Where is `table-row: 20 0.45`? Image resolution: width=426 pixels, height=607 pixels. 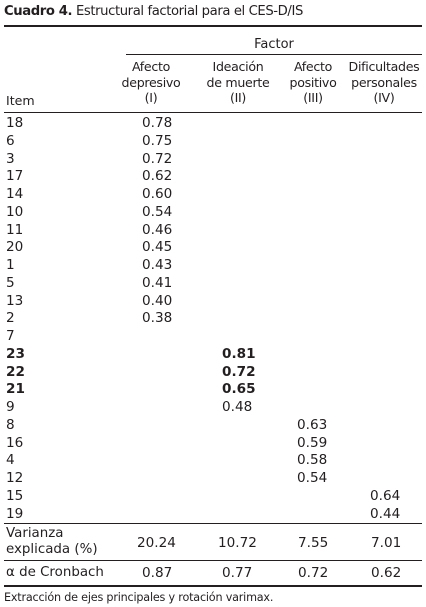
table-row: 20 0.45 is located at coordinates (213, 247).